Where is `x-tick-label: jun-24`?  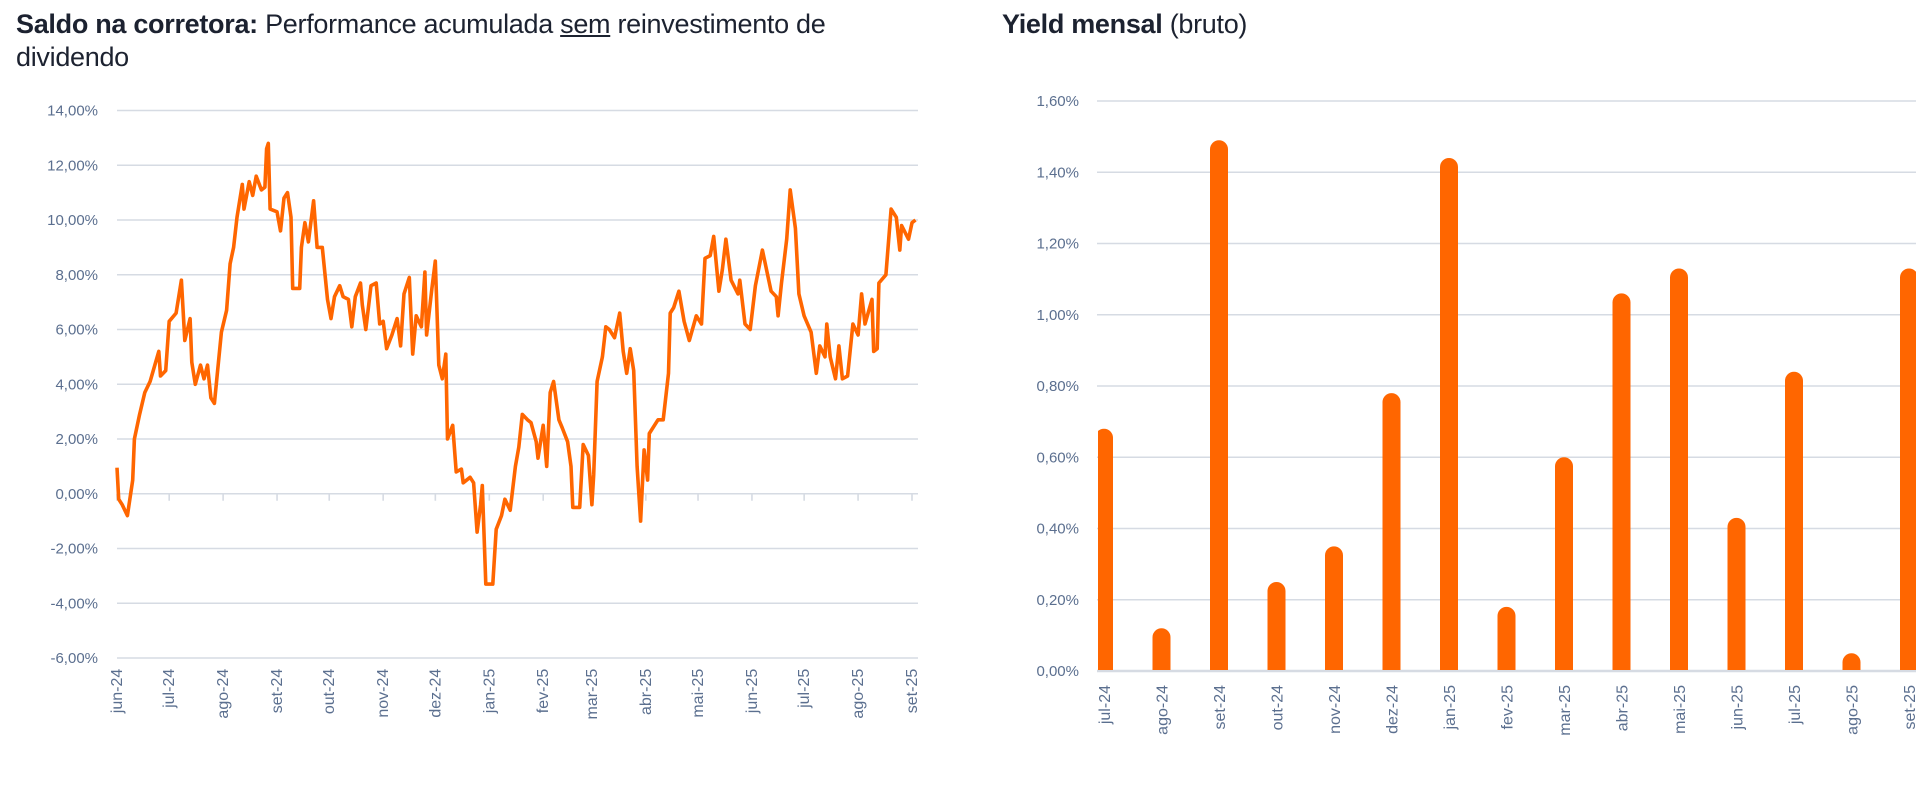 x-tick-label: jun-24 is located at coordinates (117, 692).